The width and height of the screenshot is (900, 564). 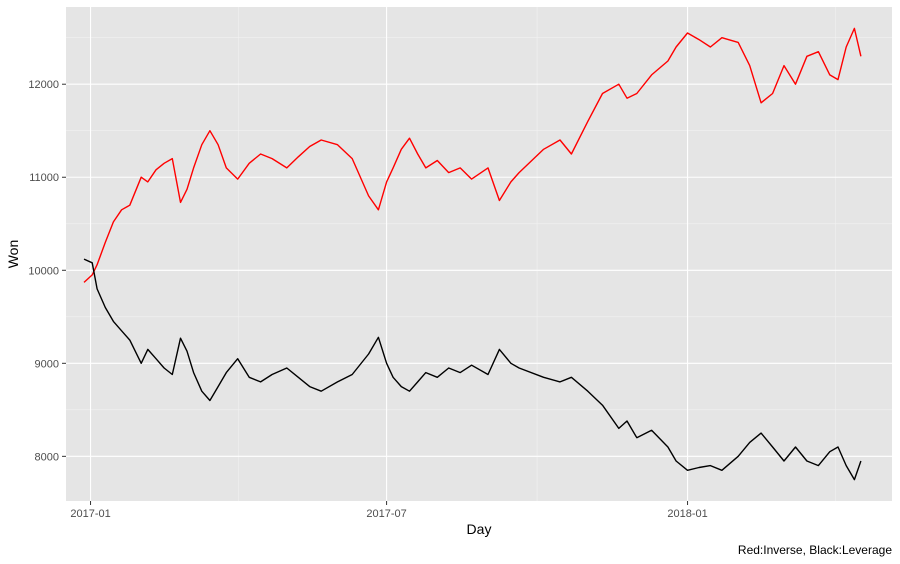 What do you see at coordinates (43, 85) in the screenshot?
I see `y-tick-label: 12000` at bounding box center [43, 85].